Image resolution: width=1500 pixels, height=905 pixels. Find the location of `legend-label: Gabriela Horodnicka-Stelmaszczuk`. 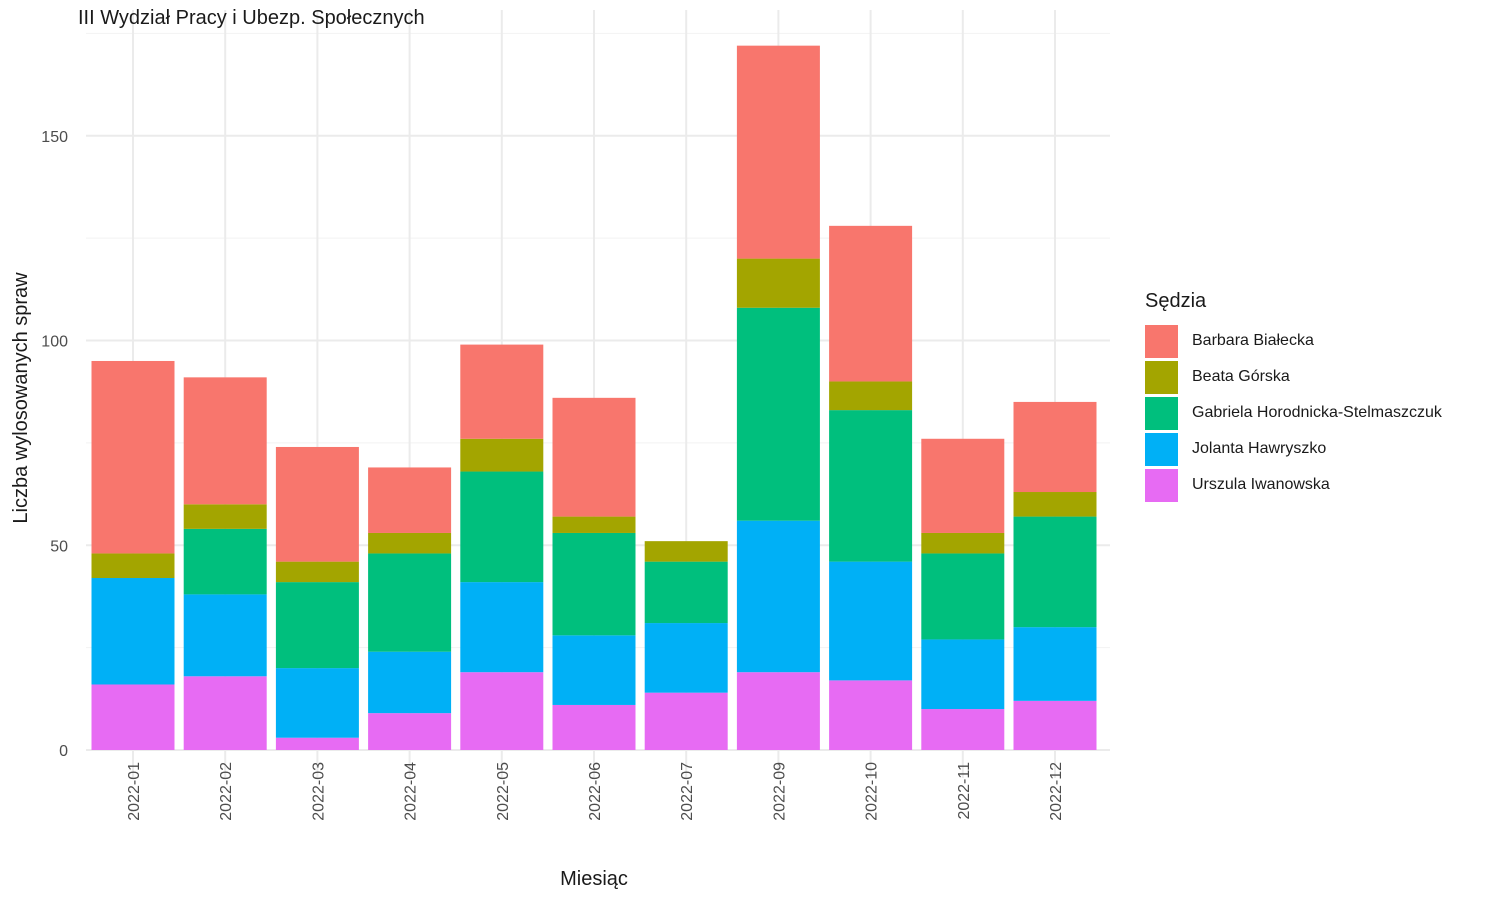

legend-label: Gabriela Horodnicka-Stelmaszczuk is located at coordinates (1317, 412).